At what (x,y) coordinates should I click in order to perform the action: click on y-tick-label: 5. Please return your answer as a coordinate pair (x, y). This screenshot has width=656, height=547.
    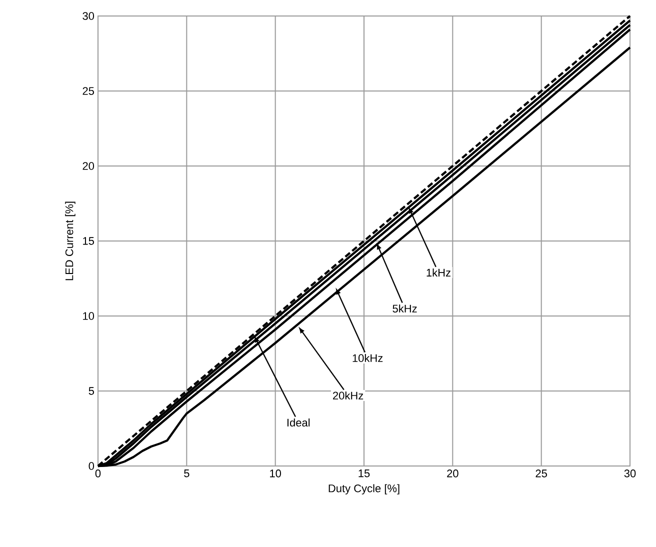
    Looking at the image, I should click on (91, 391).